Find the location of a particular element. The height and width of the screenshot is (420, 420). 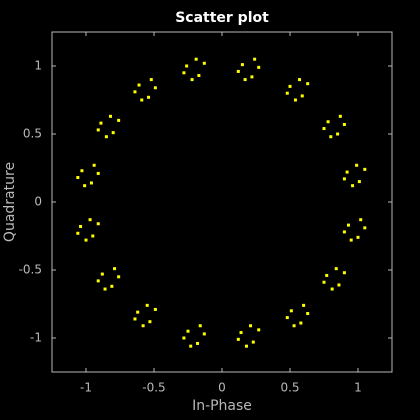

y-tick-label: -1 is located at coordinates (36, 338).